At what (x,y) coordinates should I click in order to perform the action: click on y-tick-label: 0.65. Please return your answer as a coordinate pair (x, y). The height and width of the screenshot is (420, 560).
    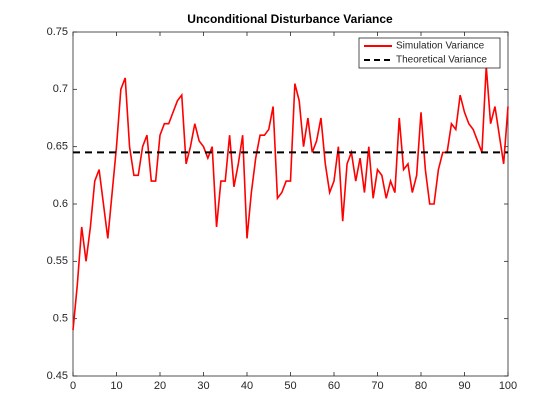
    Looking at the image, I should click on (57, 147).